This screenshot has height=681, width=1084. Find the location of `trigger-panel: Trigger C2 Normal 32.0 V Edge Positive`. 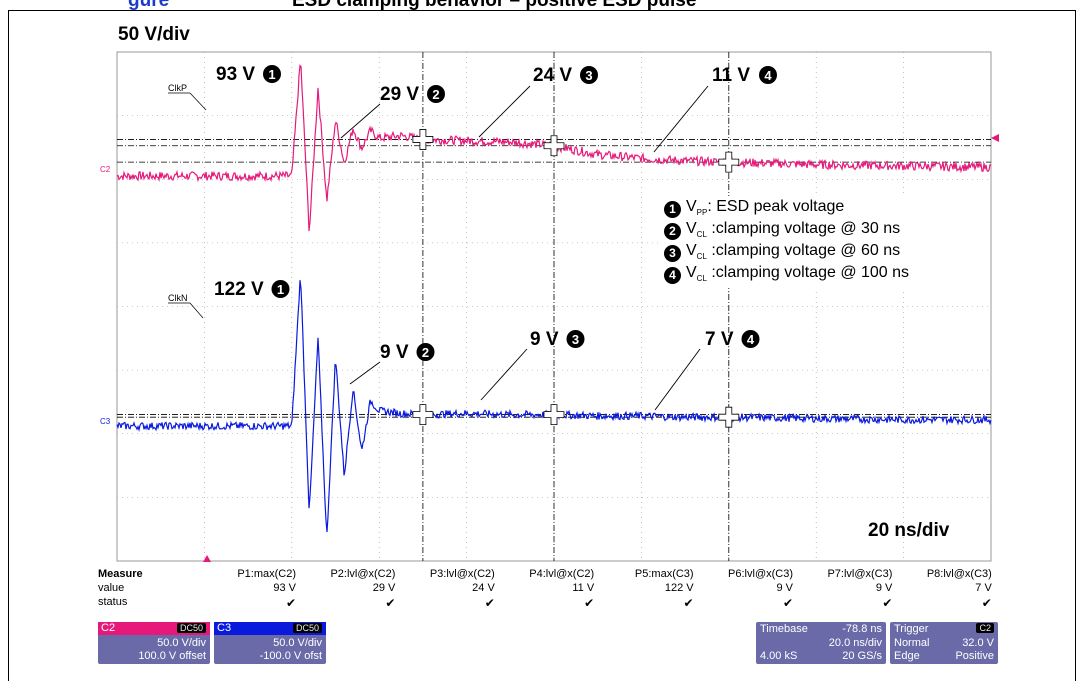

trigger-panel: Trigger C2 Normal 32.0 V Edge Positive is located at coordinates (944, 643).